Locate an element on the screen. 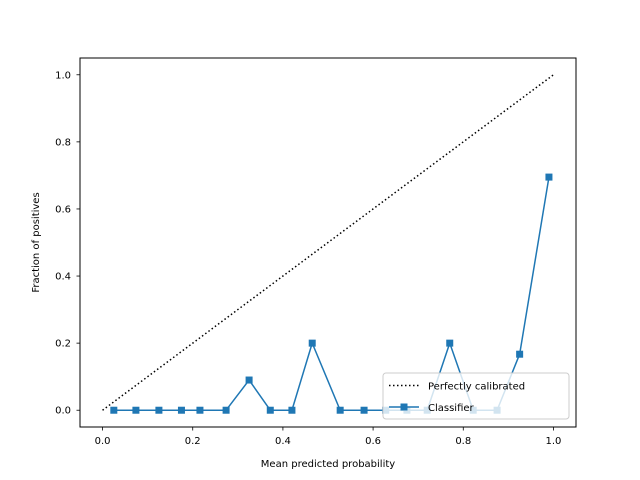  x-tick-label: 0.8 is located at coordinates (463, 441).